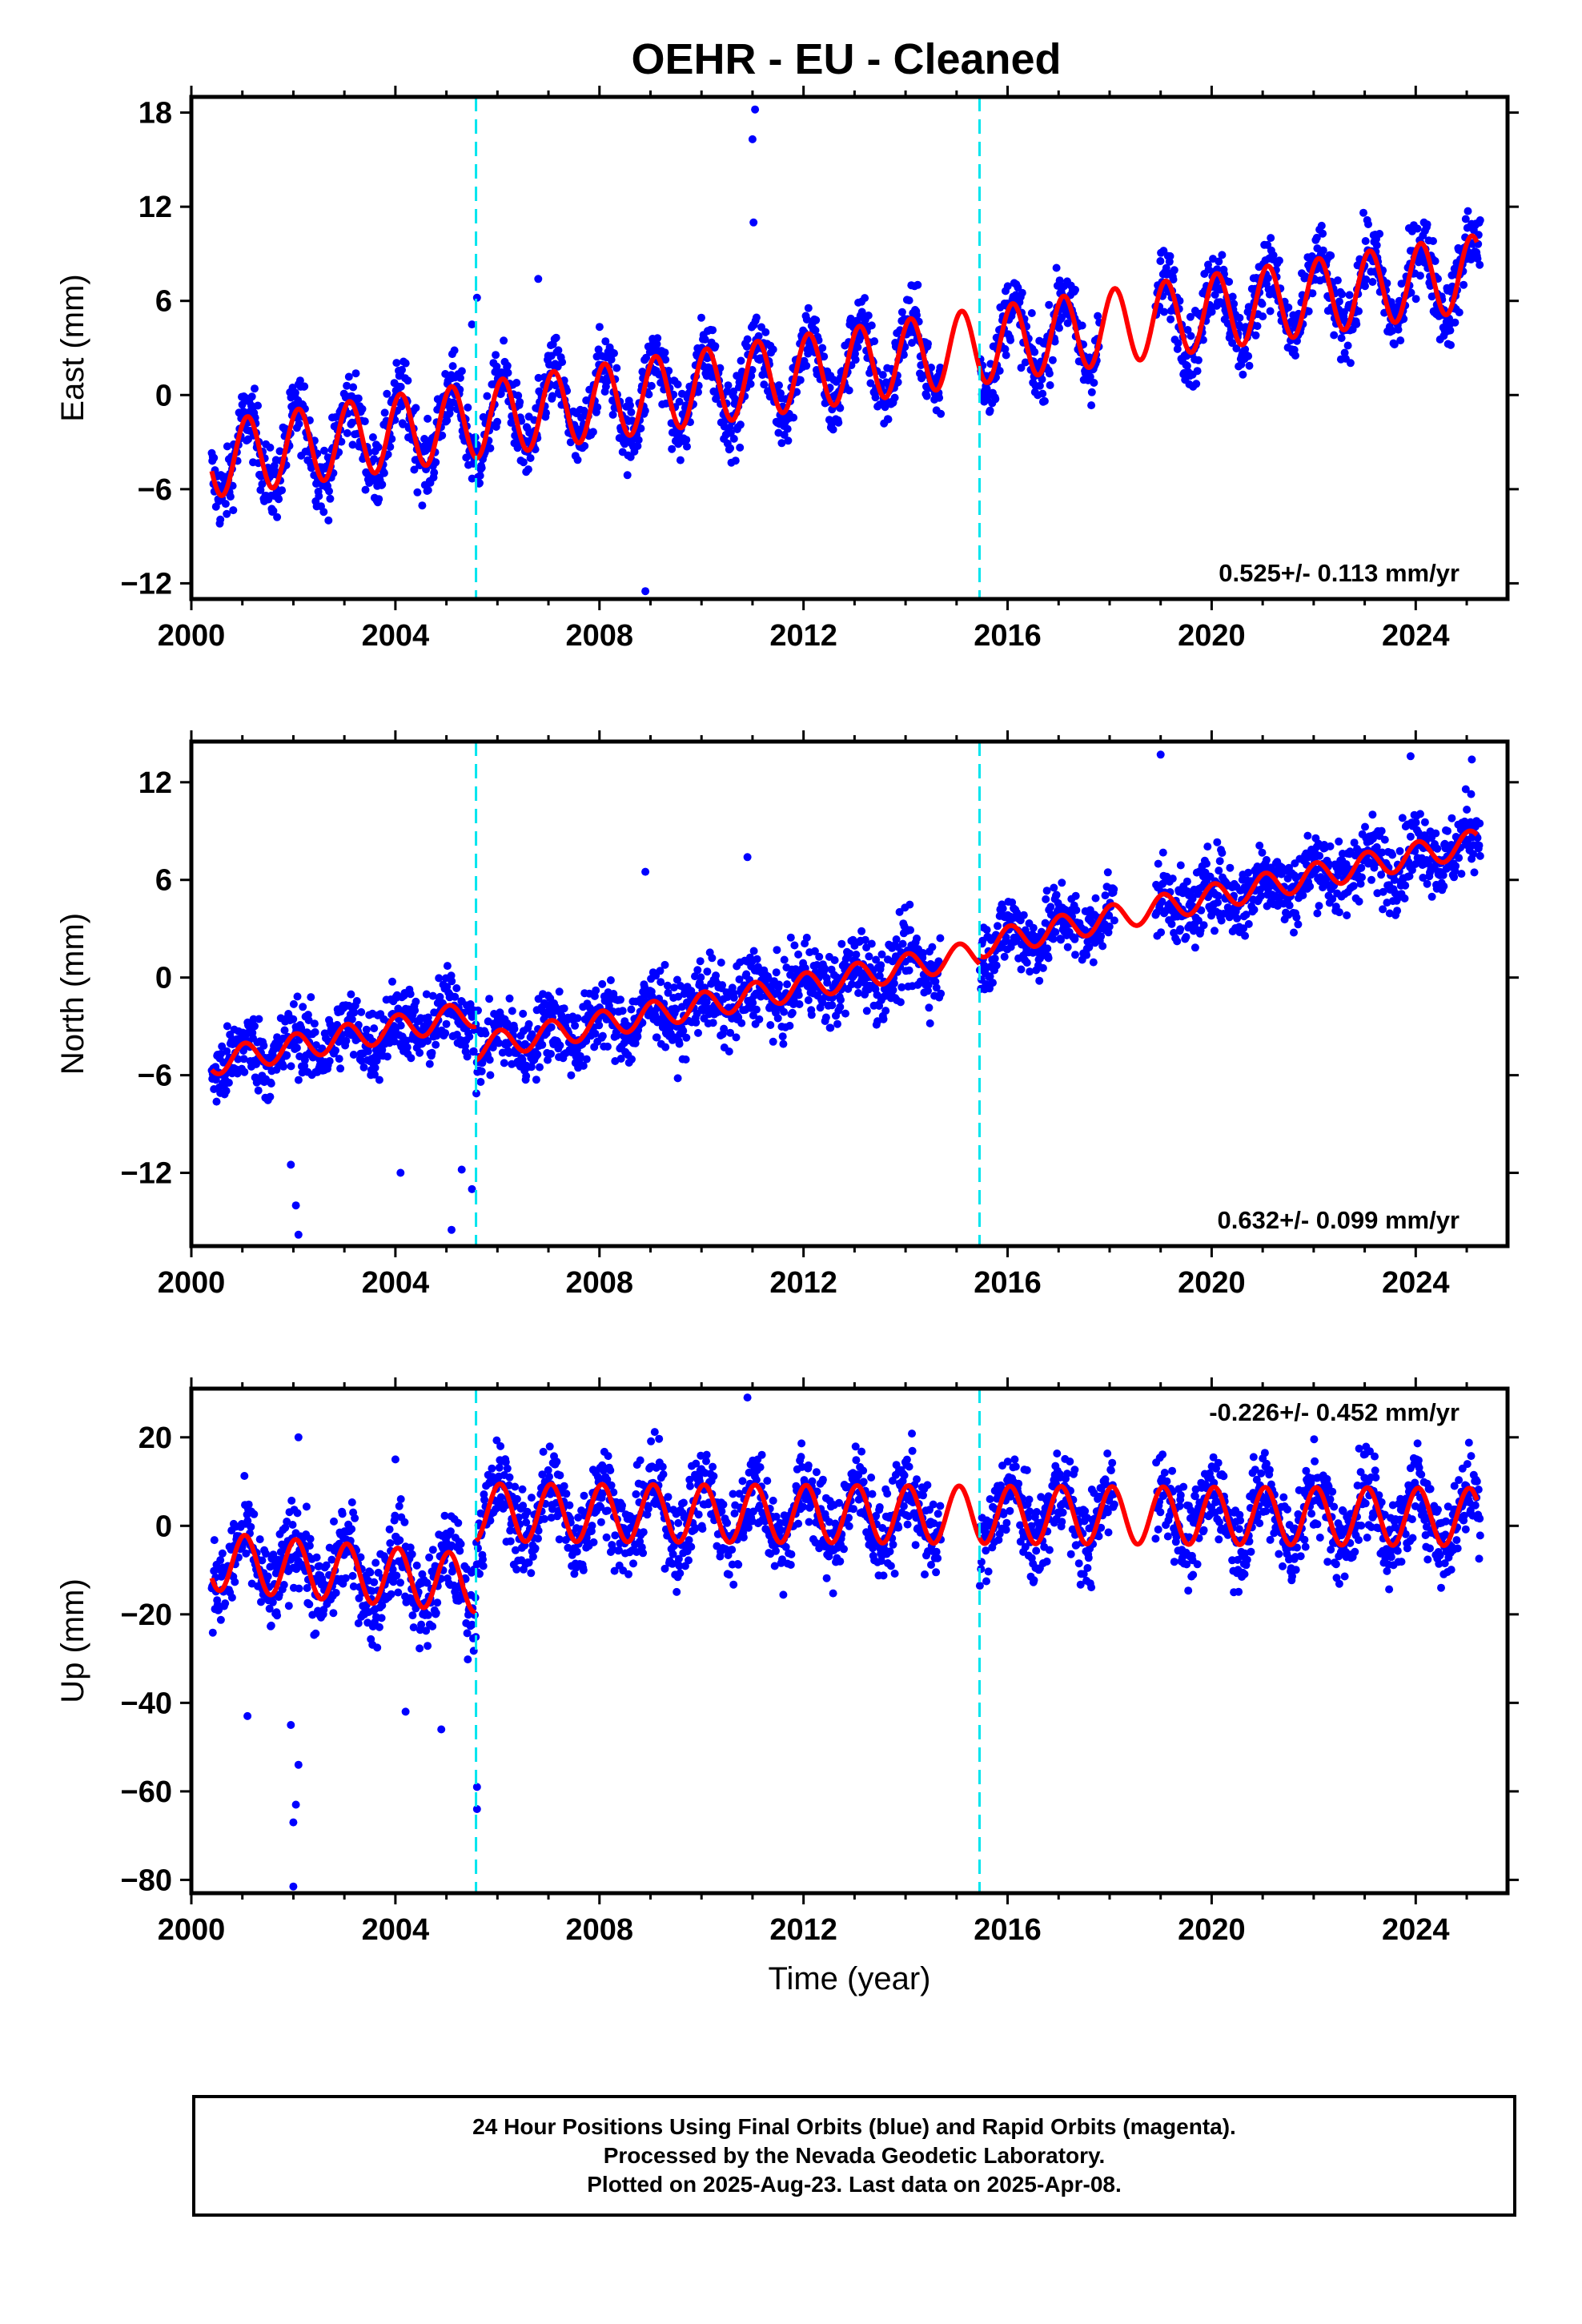 This screenshot has width=1582, height=2324. Describe the element at coordinates (164, 395) in the screenshot. I see `y-tick-label: 0` at that location.